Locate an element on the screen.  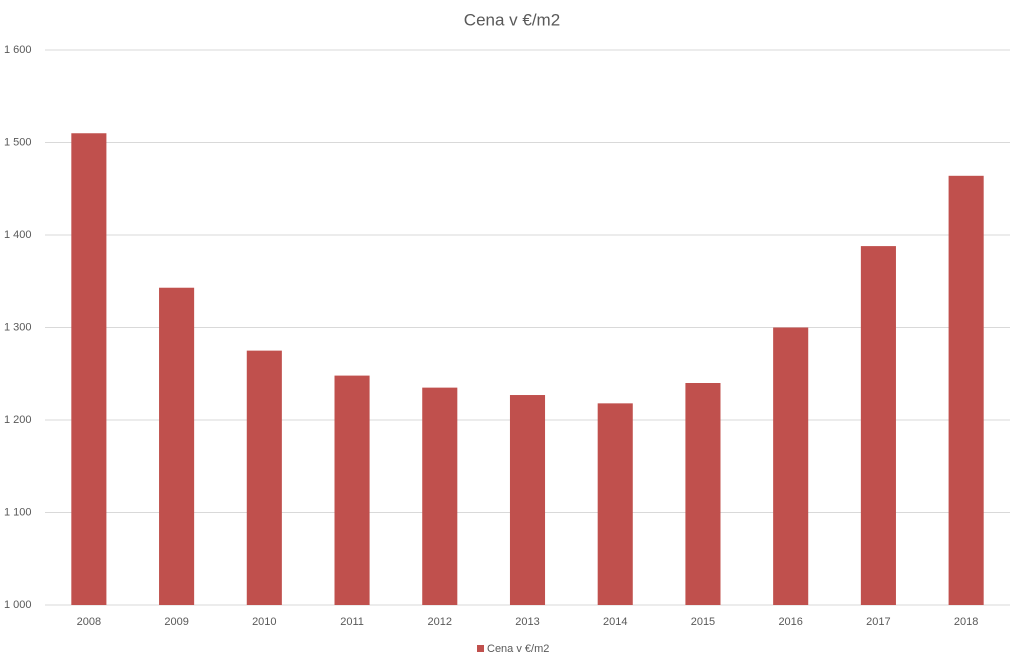
x-tick-label: 2013 is located at coordinates (527, 622).